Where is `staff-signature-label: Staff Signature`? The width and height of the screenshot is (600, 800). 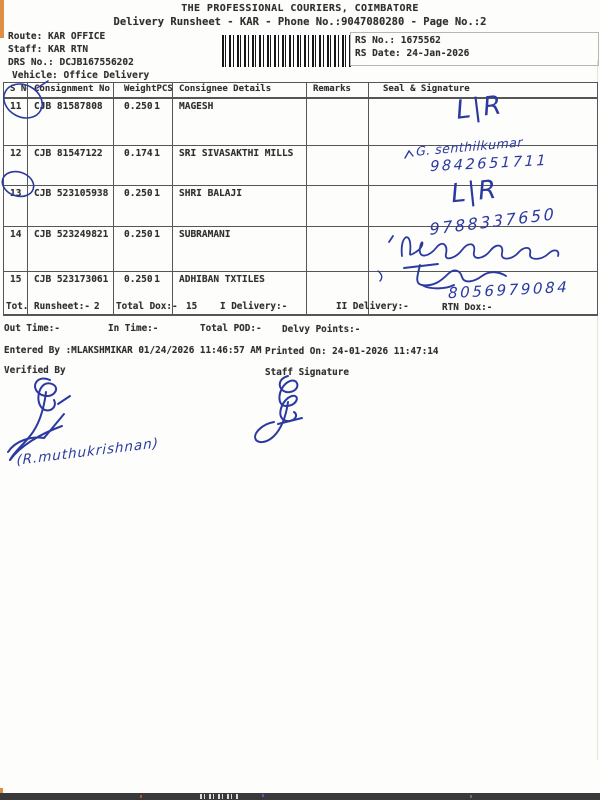
staff-signature-label: Staff Signature is located at coordinates (307, 372).